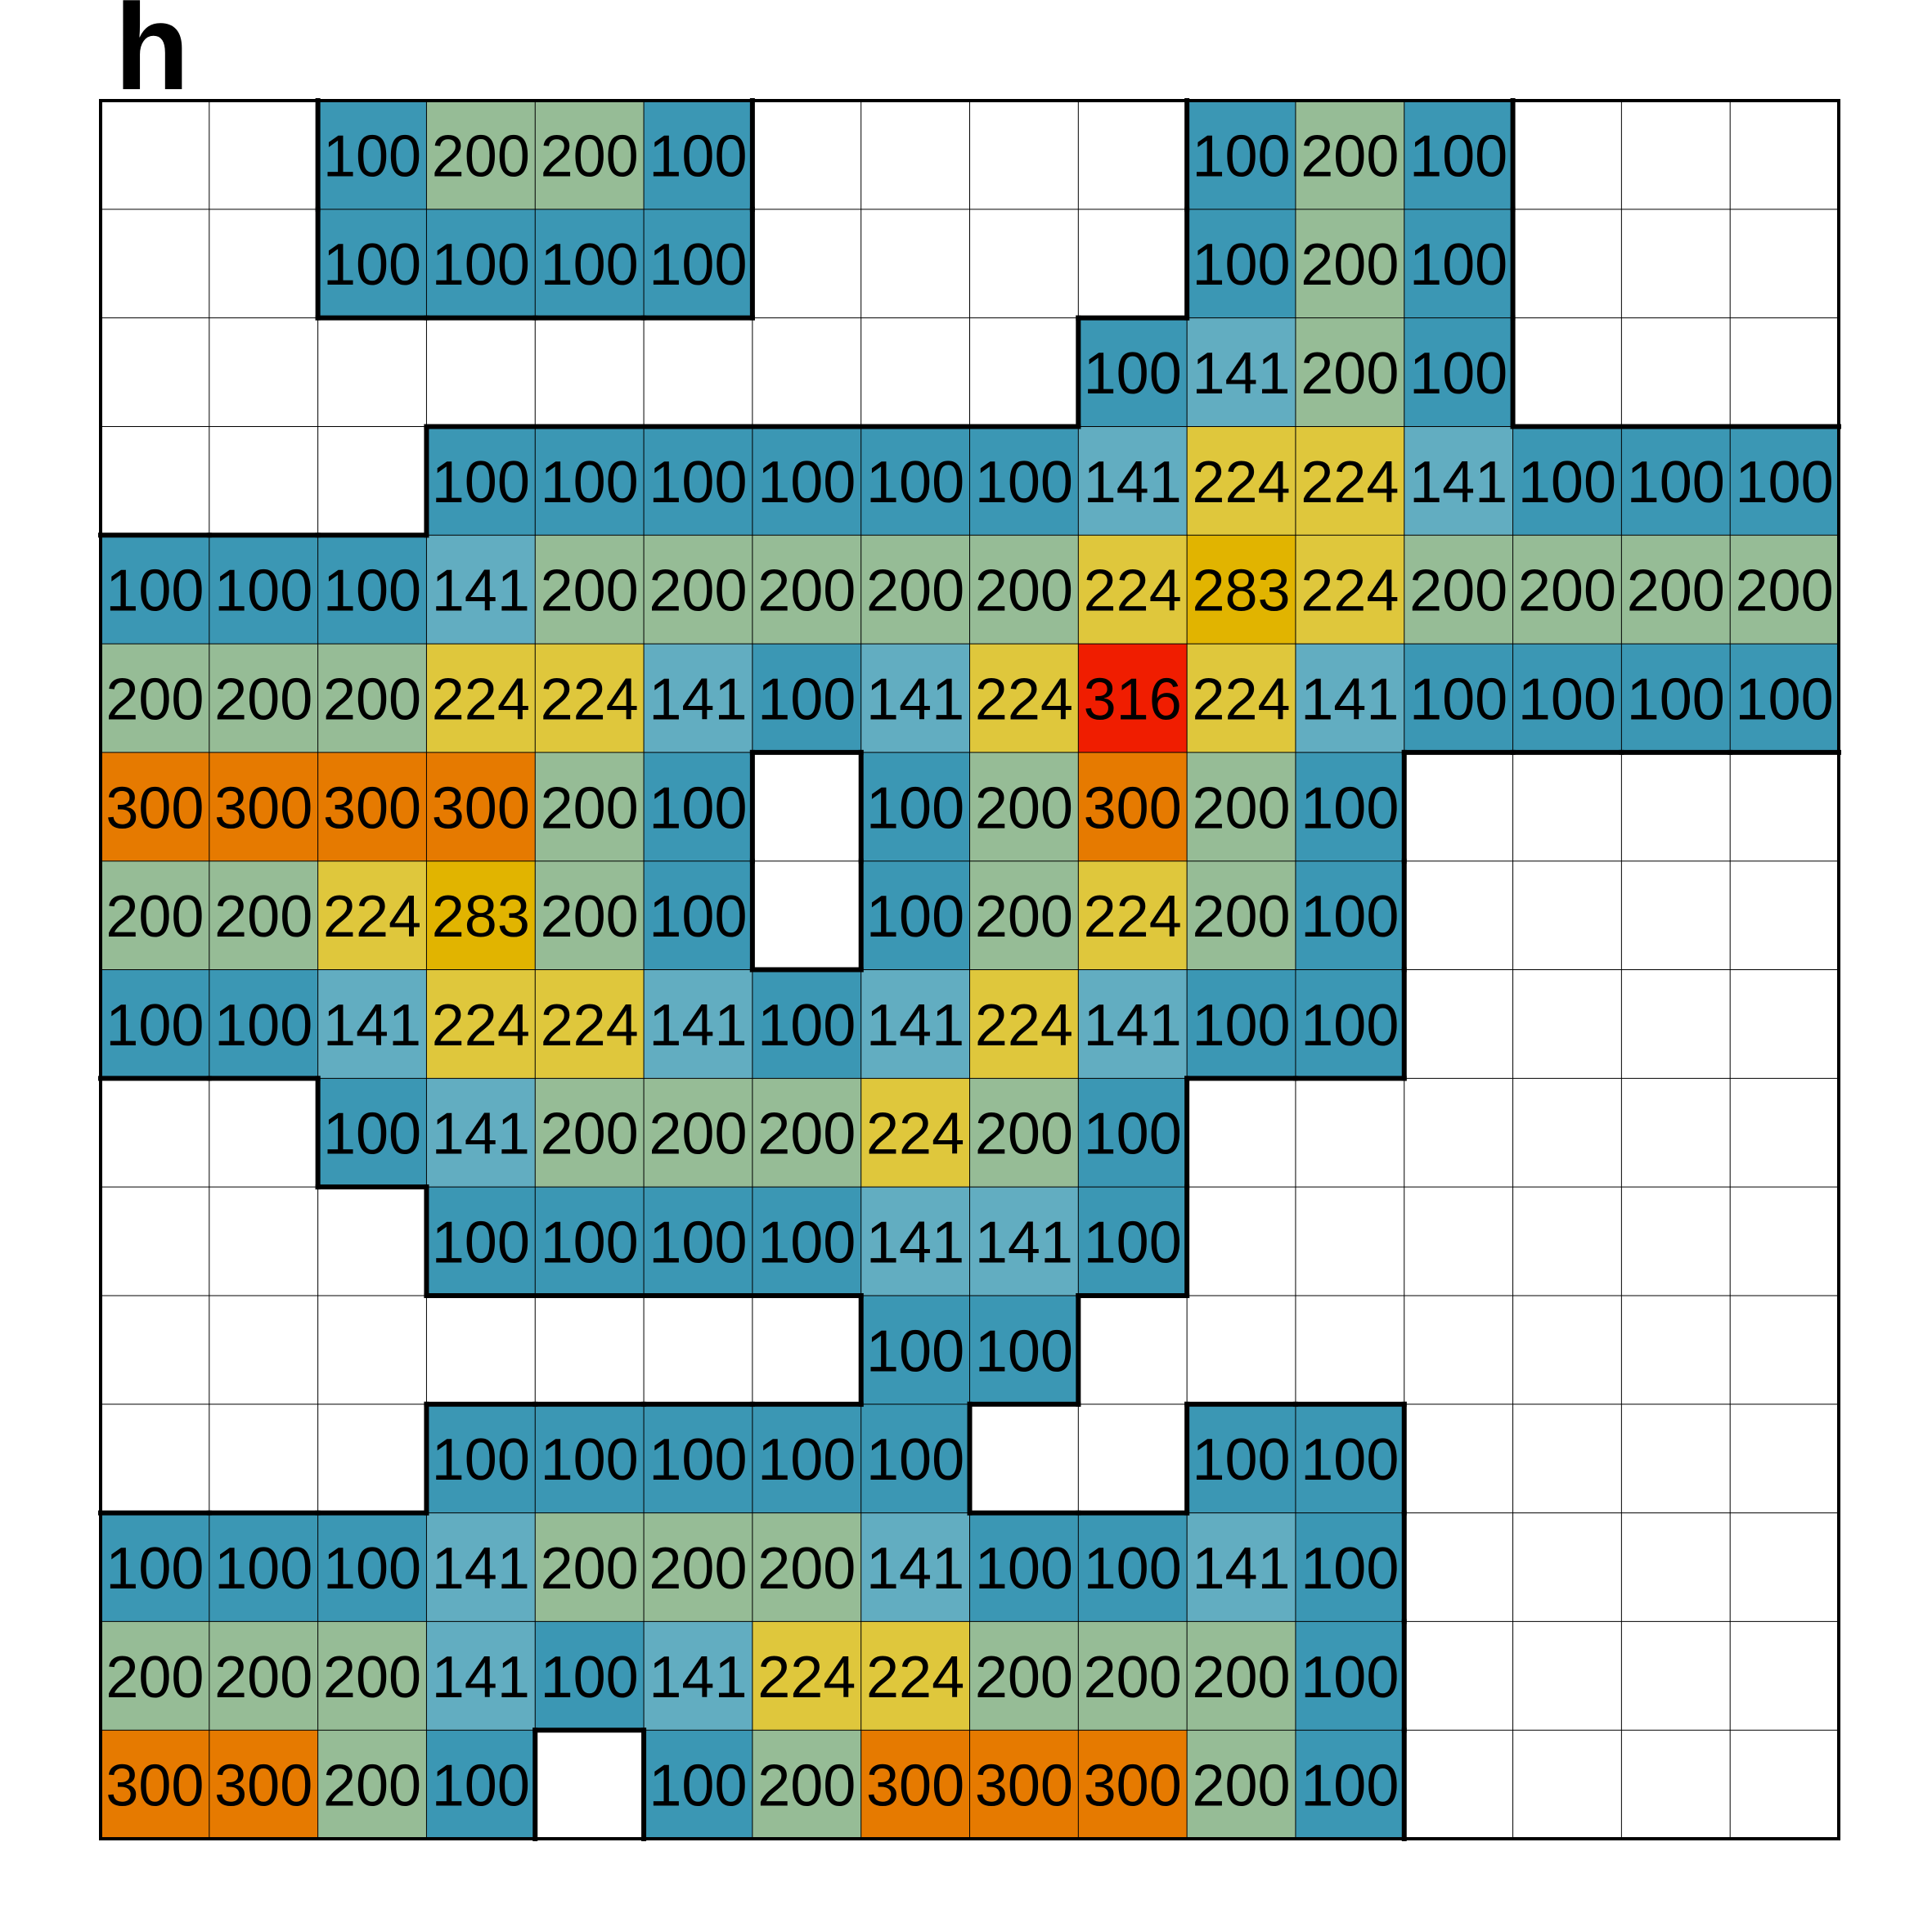 The width and height of the screenshot is (1932, 1932). Describe the element at coordinates (481, 917) in the screenshot. I see `cell-value-label: 283` at that location.